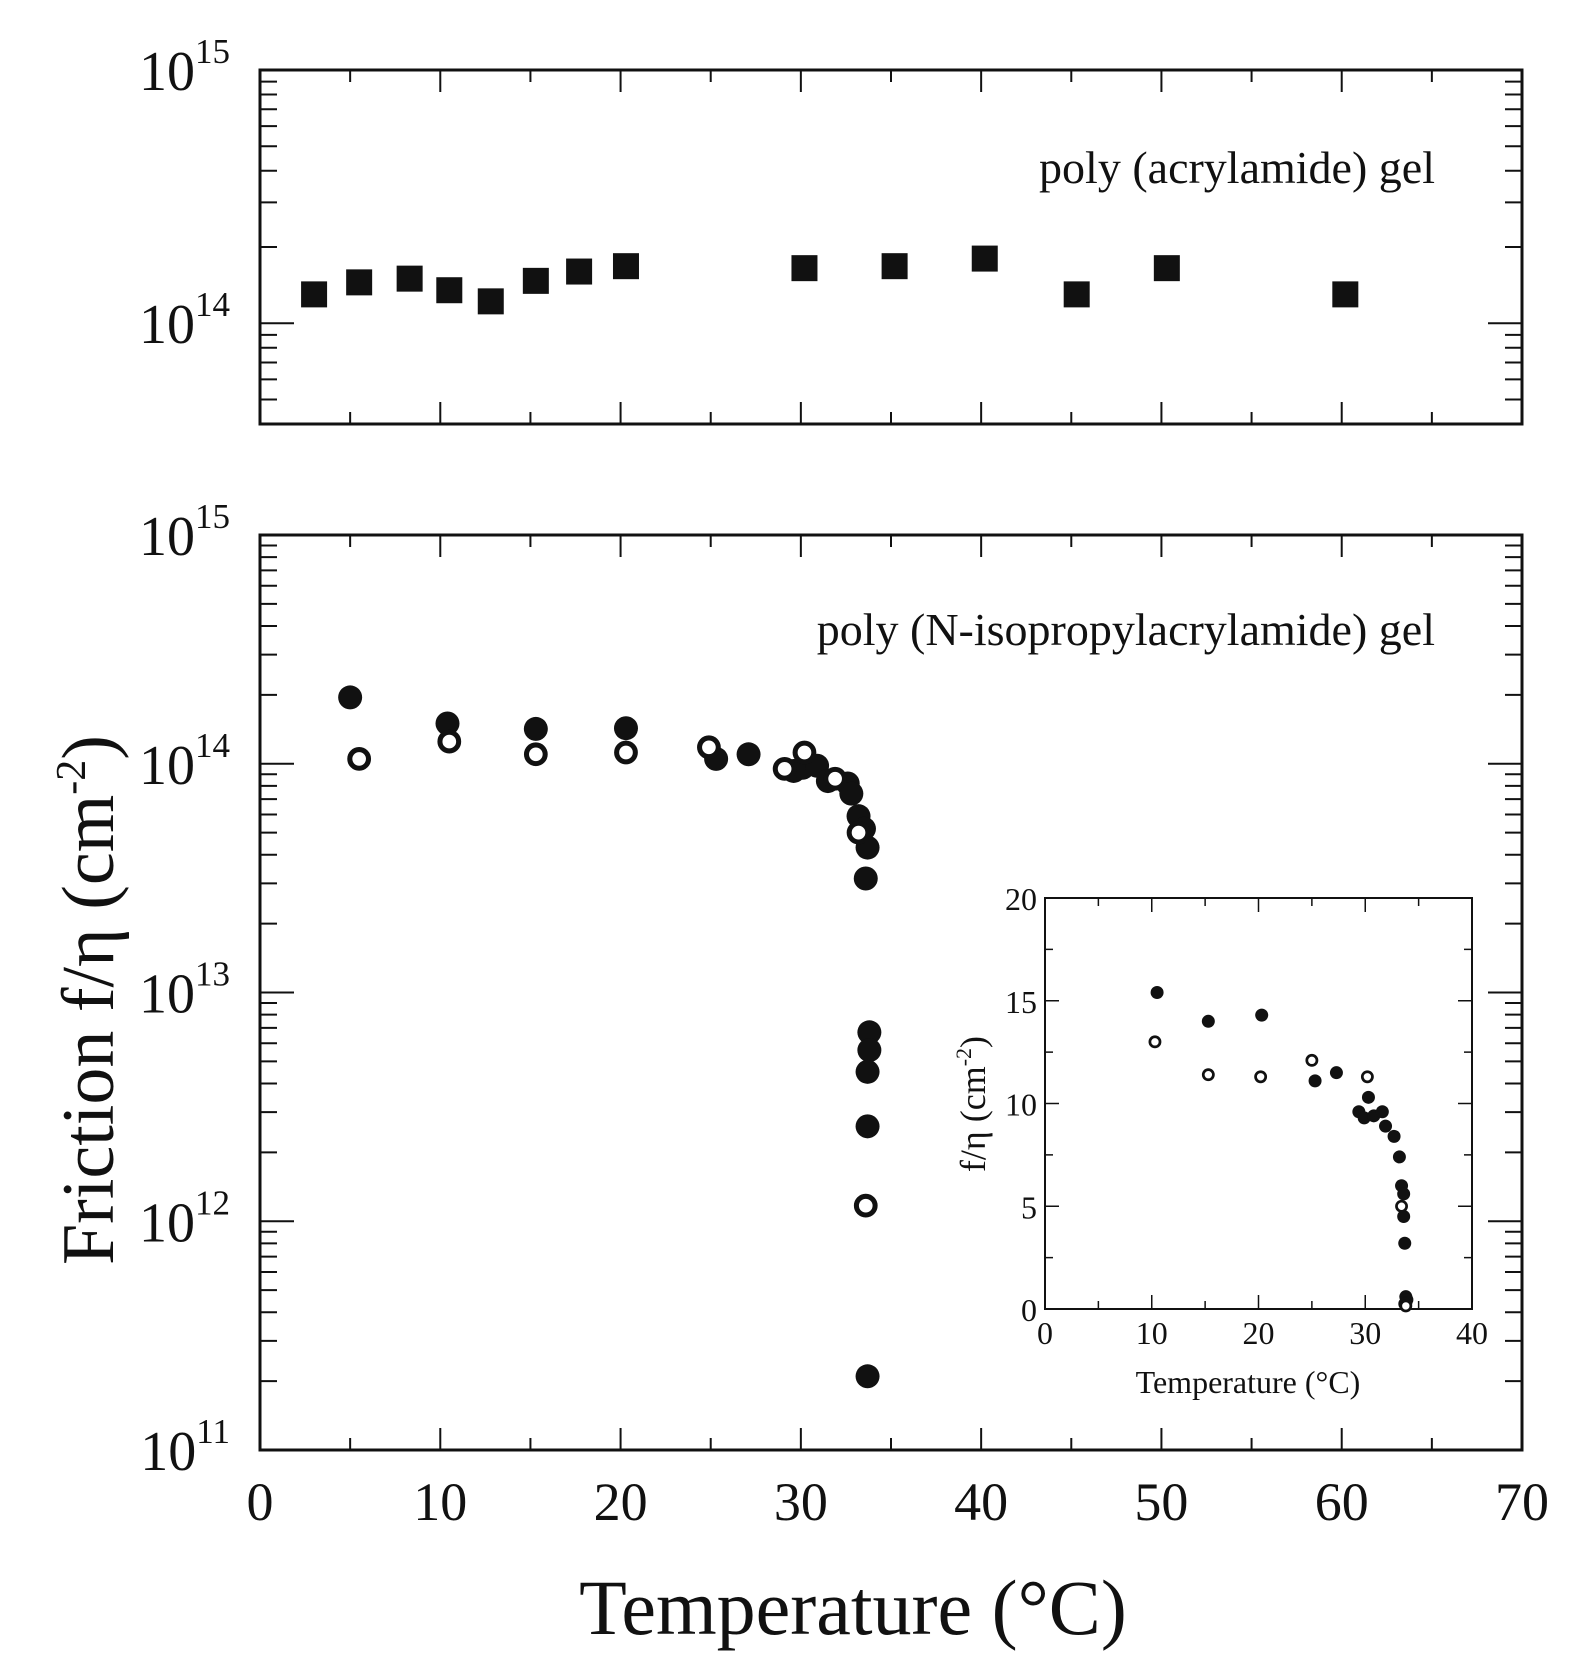  What do you see at coordinates (260, 1502) in the screenshot?
I see `bottom-xtick-label: 0` at bounding box center [260, 1502].